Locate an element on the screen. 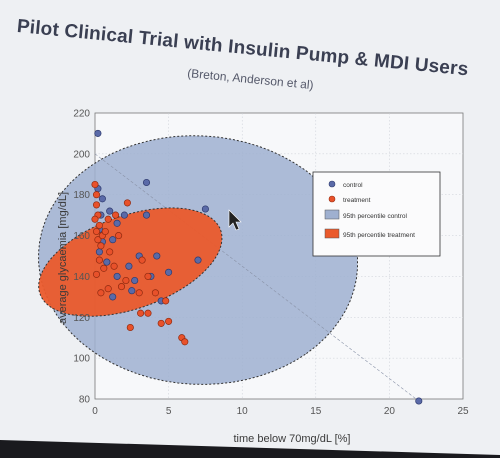 The height and width of the screenshot is (458, 500). treatment-points is located at coordinates (140, 263).